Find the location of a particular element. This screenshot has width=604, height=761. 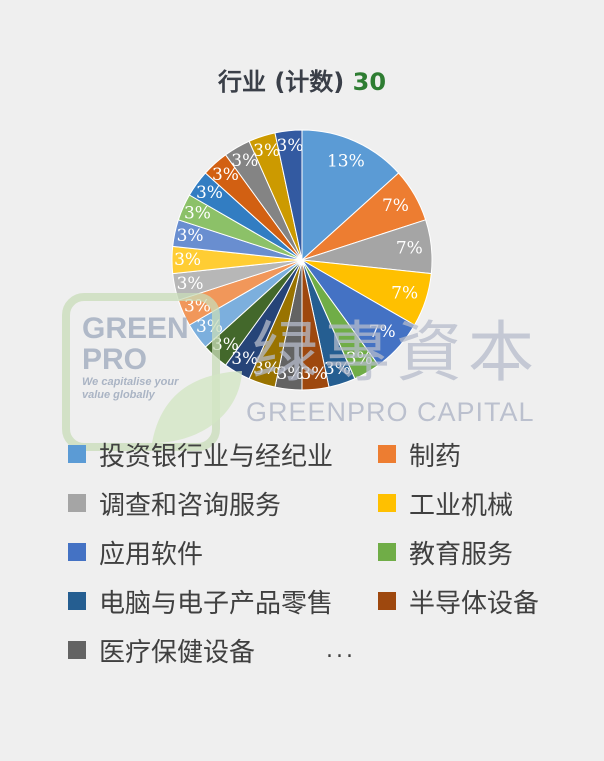

legend-item-5: 教育服务 is located at coordinates (446, 552).